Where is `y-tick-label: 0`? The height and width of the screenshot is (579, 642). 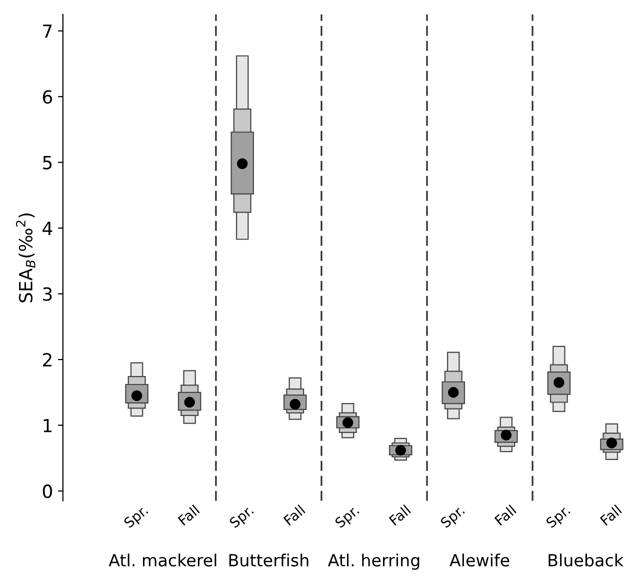
y-tick-label: 0 is located at coordinates (47, 491).